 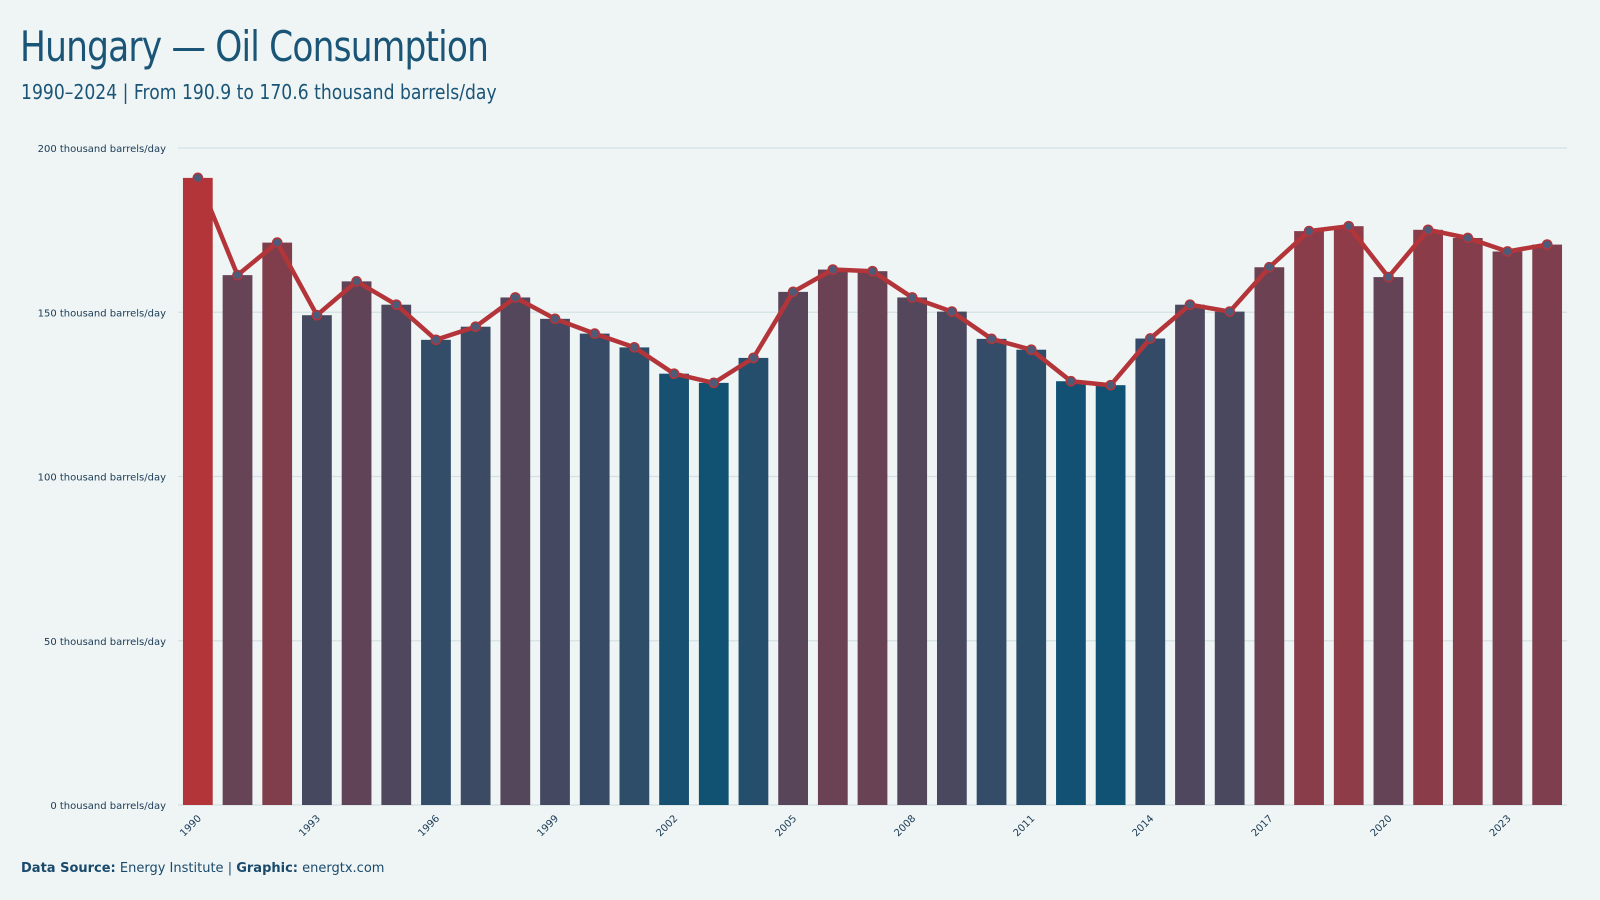 What do you see at coordinates (555, 319) in the screenshot?
I see `point-1999` at bounding box center [555, 319].